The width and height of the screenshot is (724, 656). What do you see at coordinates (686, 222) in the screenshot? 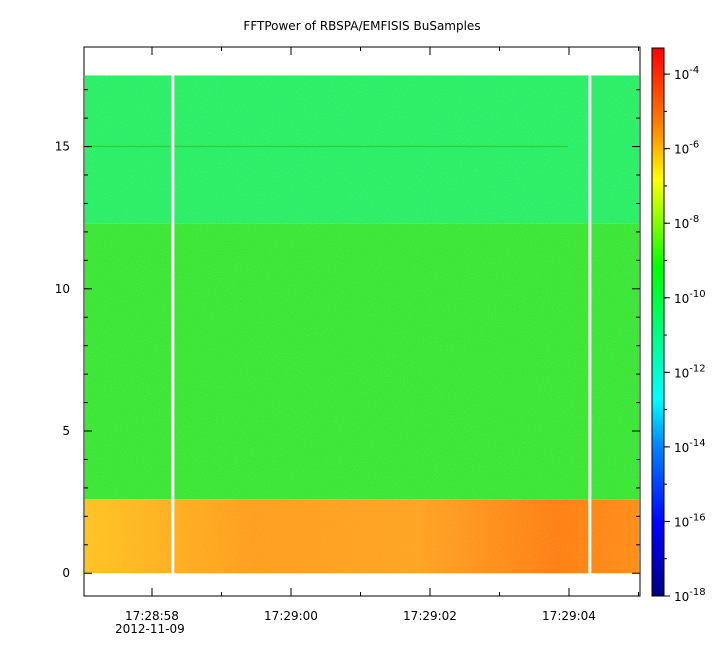
I see `colorbar-tick-label-2: 10⁻⁸` at bounding box center [686, 222].